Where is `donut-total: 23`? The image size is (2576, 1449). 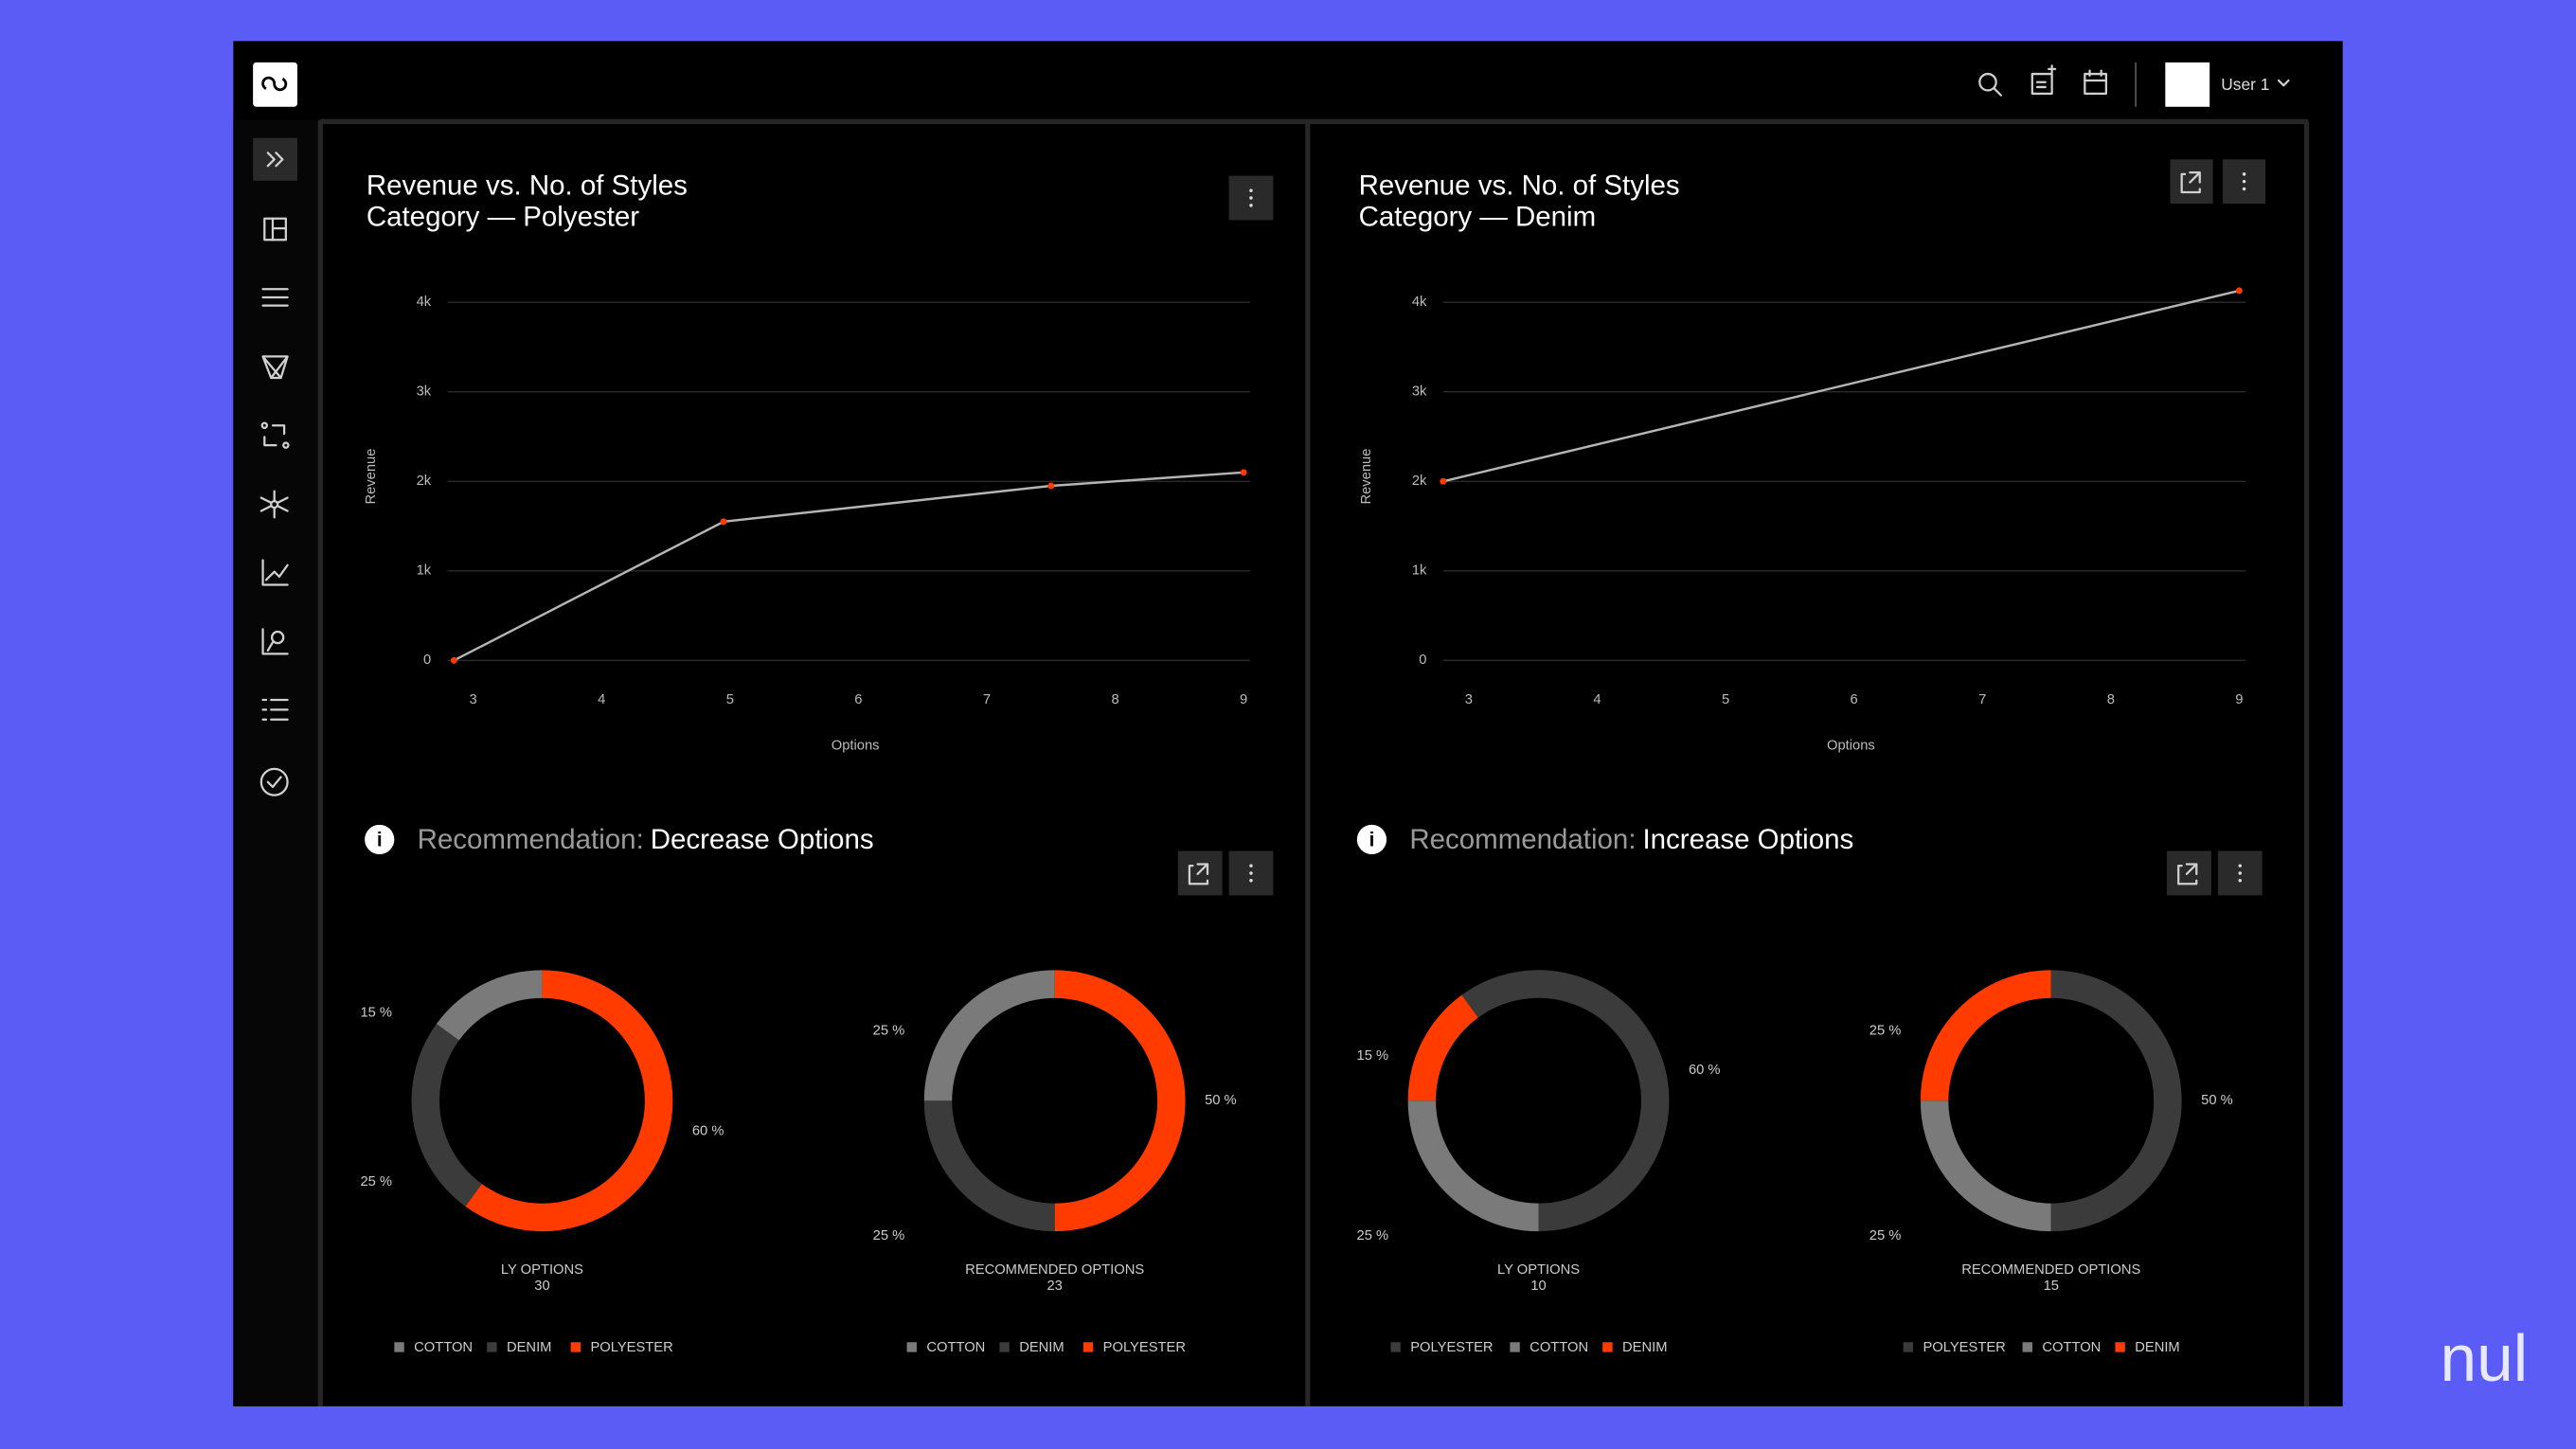 donut-total: 23 is located at coordinates (1054, 1286).